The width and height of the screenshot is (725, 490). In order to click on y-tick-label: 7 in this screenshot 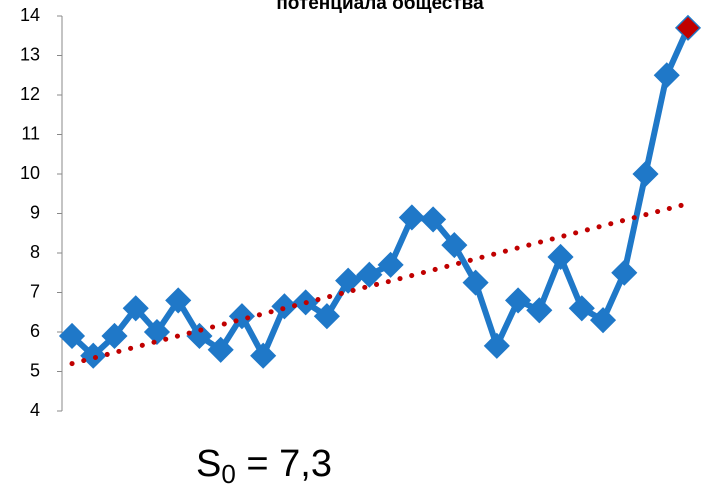, I will do `click(35, 291)`.